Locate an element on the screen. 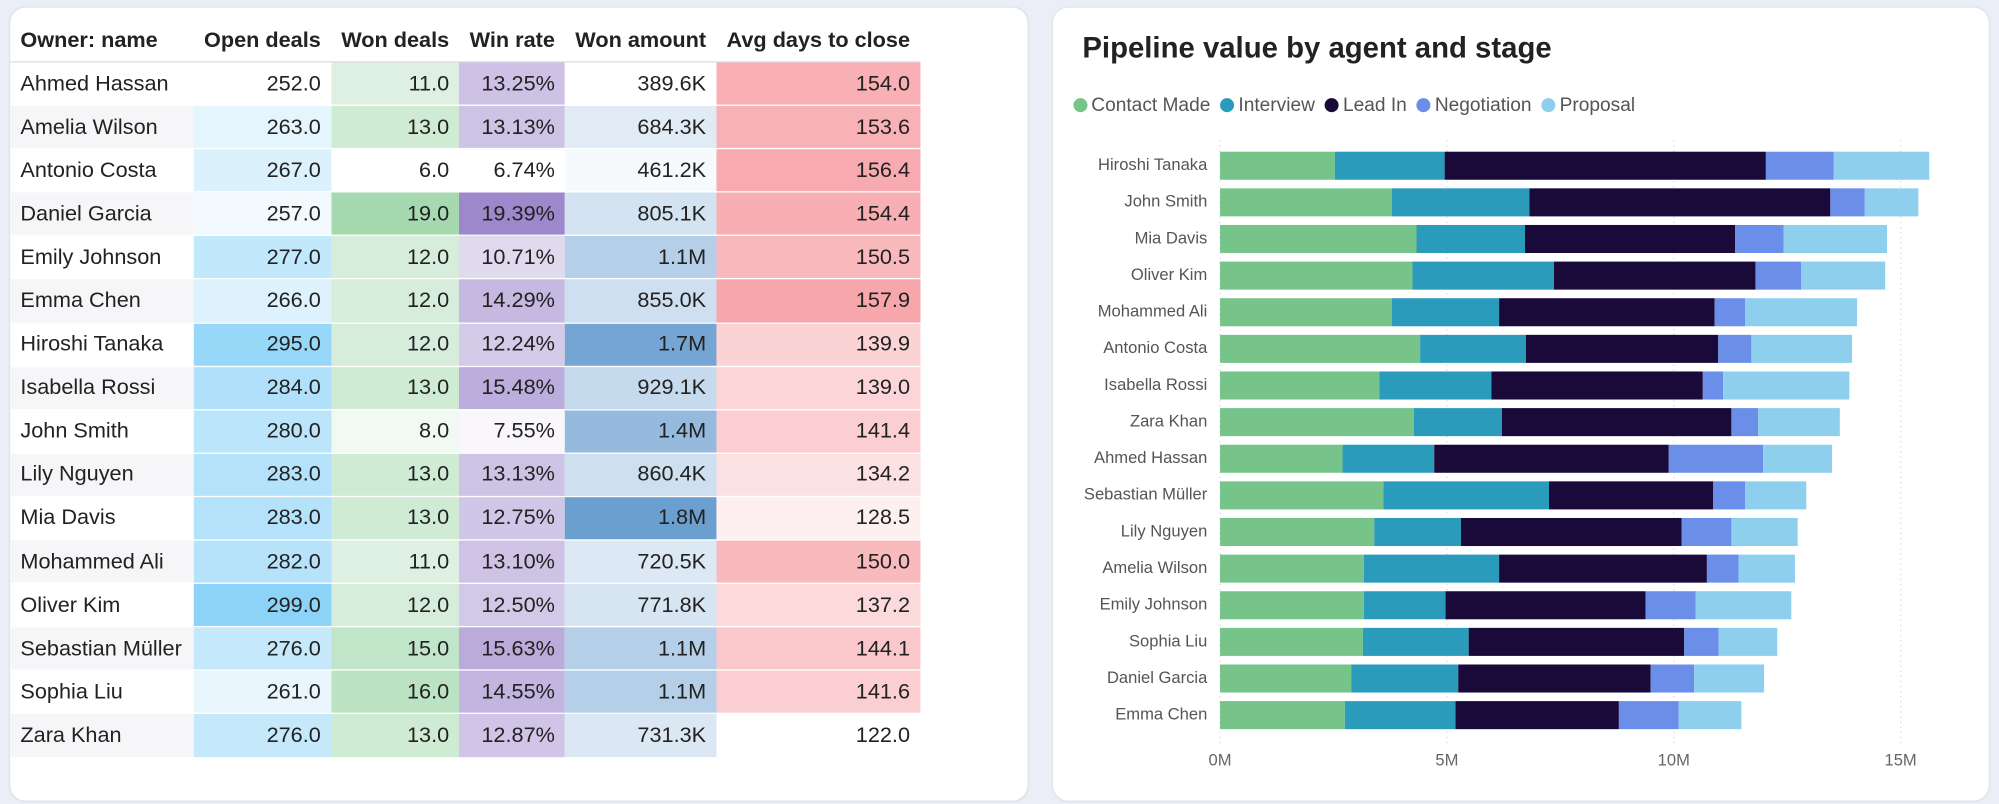  cell: 860.4K is located at coordinates (641, 475).